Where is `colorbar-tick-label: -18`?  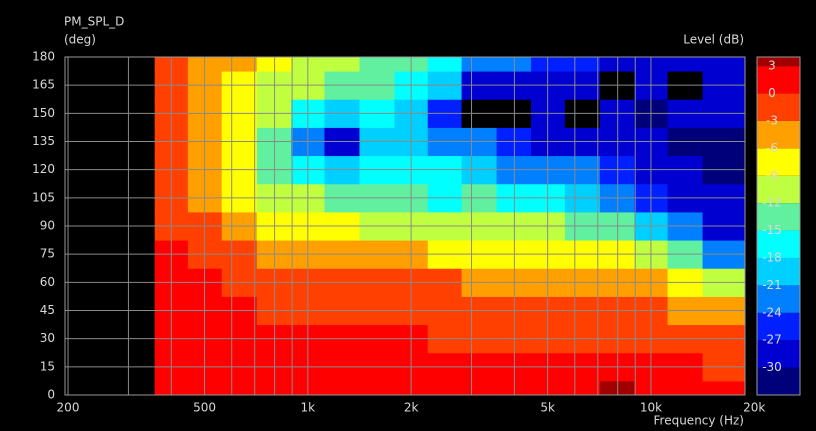 colorbar-tick-label: -18 is located at coordinates (772, 257).